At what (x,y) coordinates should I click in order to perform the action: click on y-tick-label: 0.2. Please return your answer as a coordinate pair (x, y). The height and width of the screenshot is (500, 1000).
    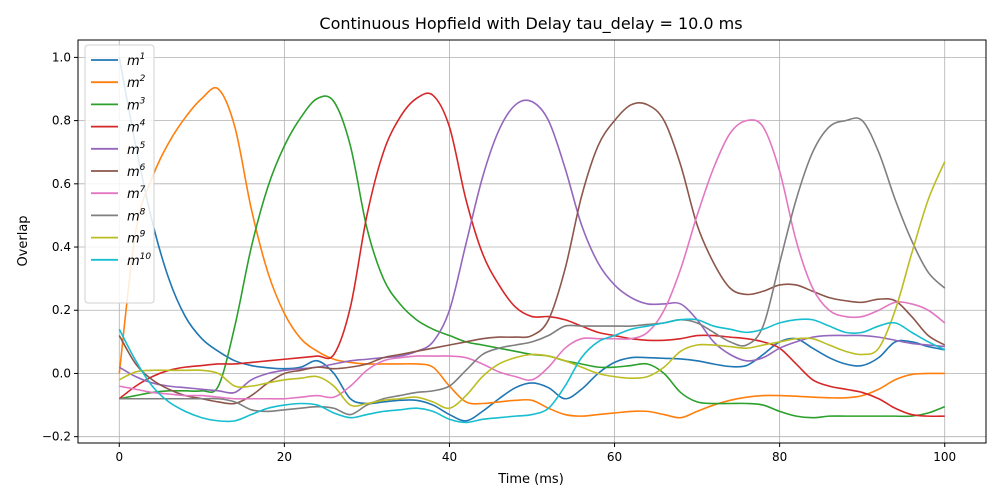
    Looking at the image, I should click on (61, 310).